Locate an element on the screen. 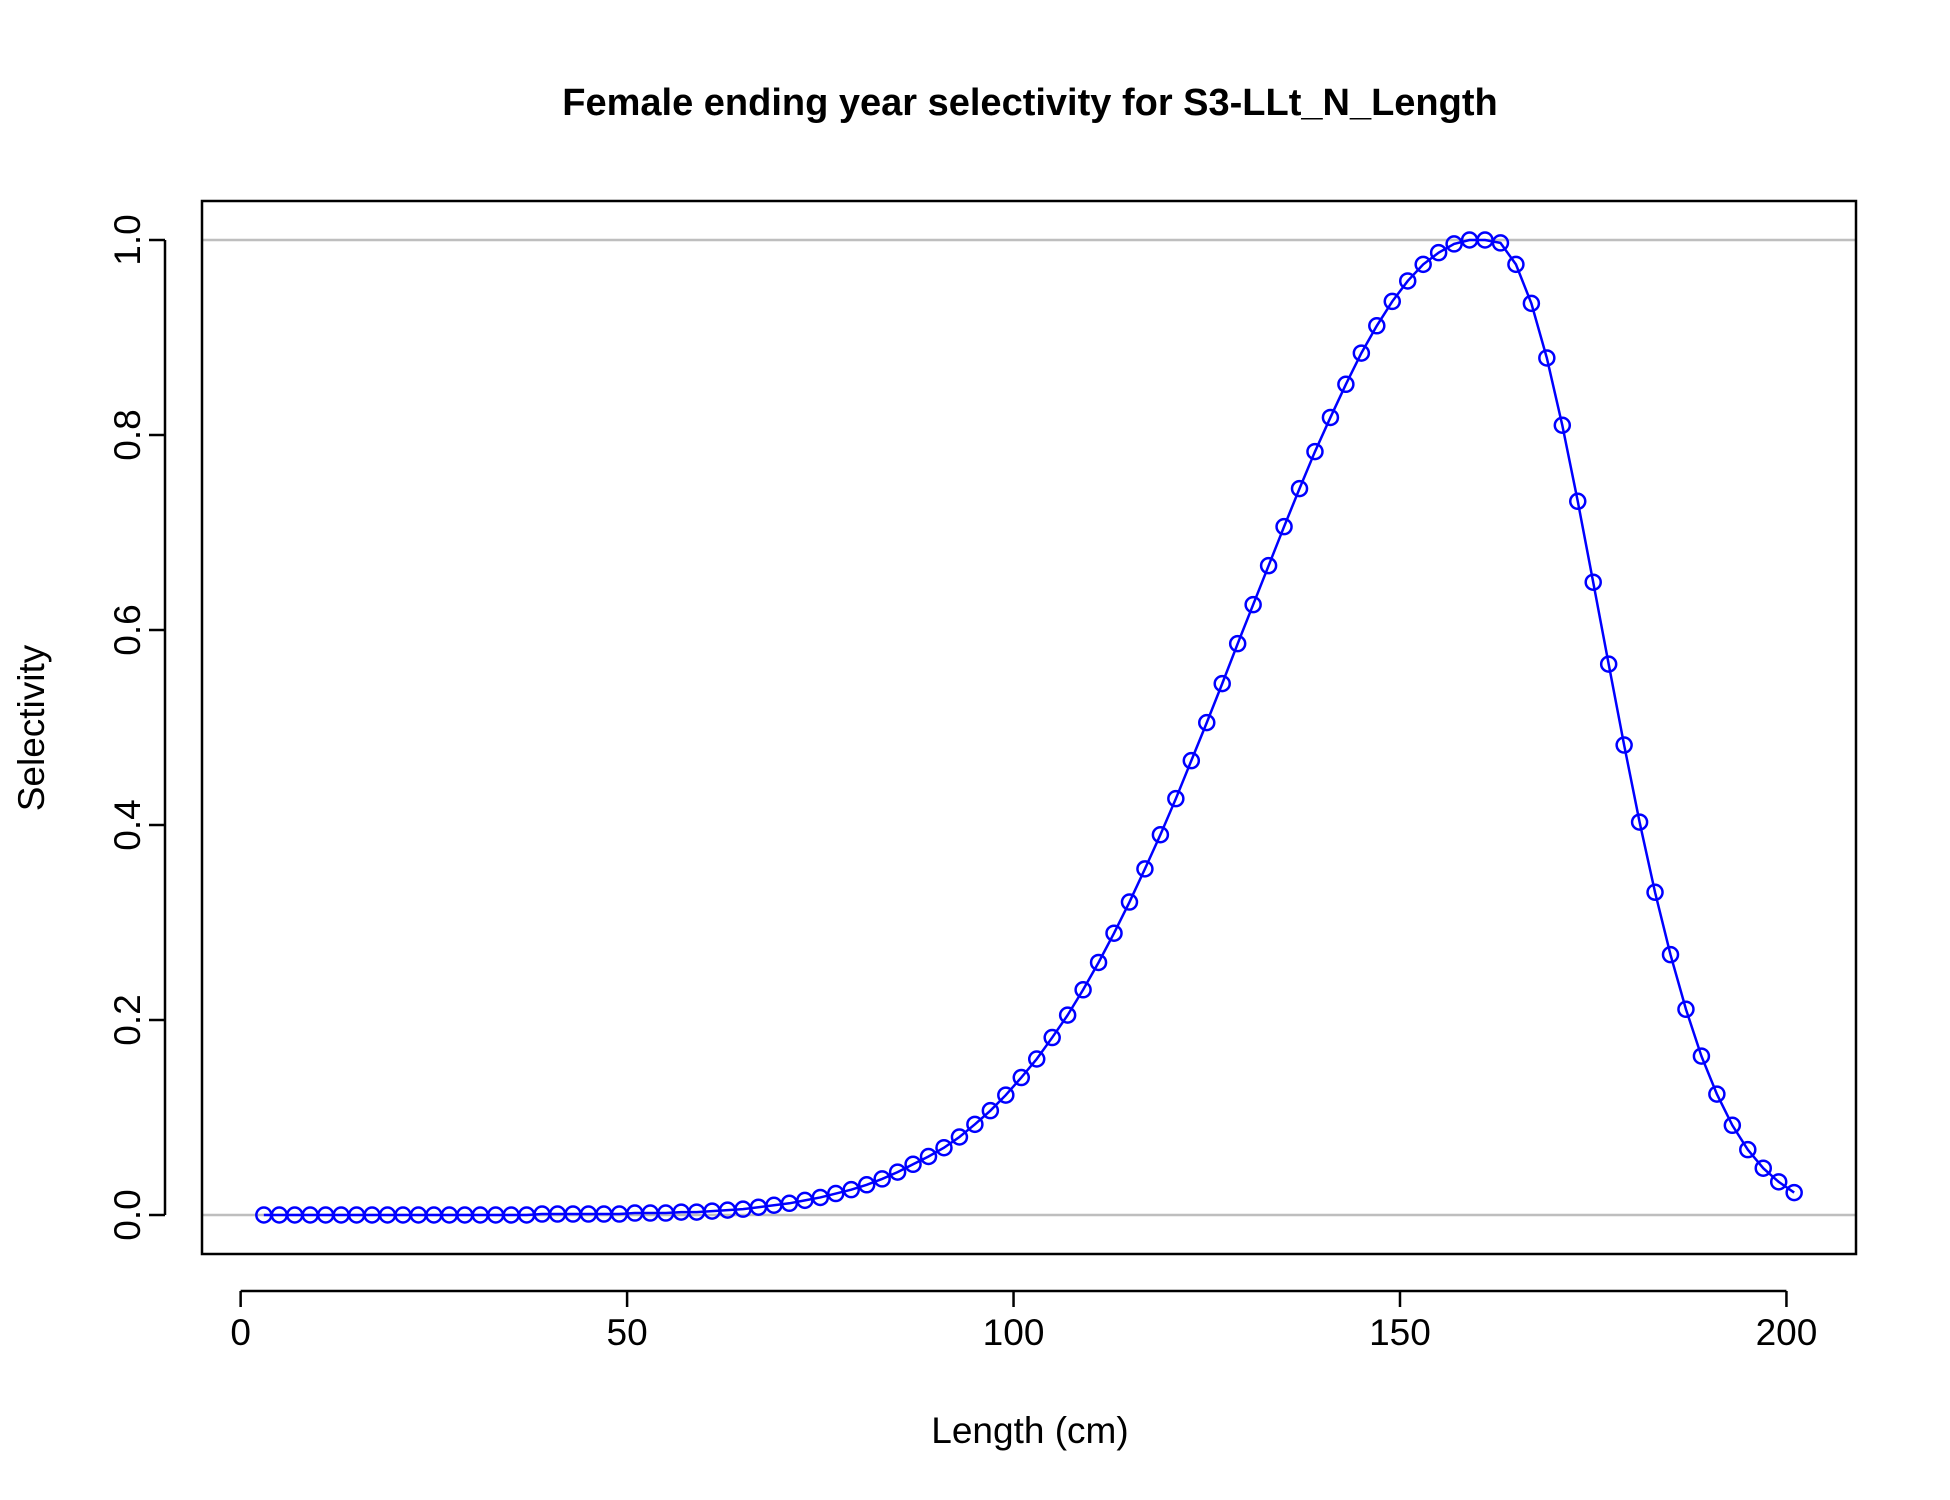  x-tick-label: 0 is located at coordinates (240, 1332).